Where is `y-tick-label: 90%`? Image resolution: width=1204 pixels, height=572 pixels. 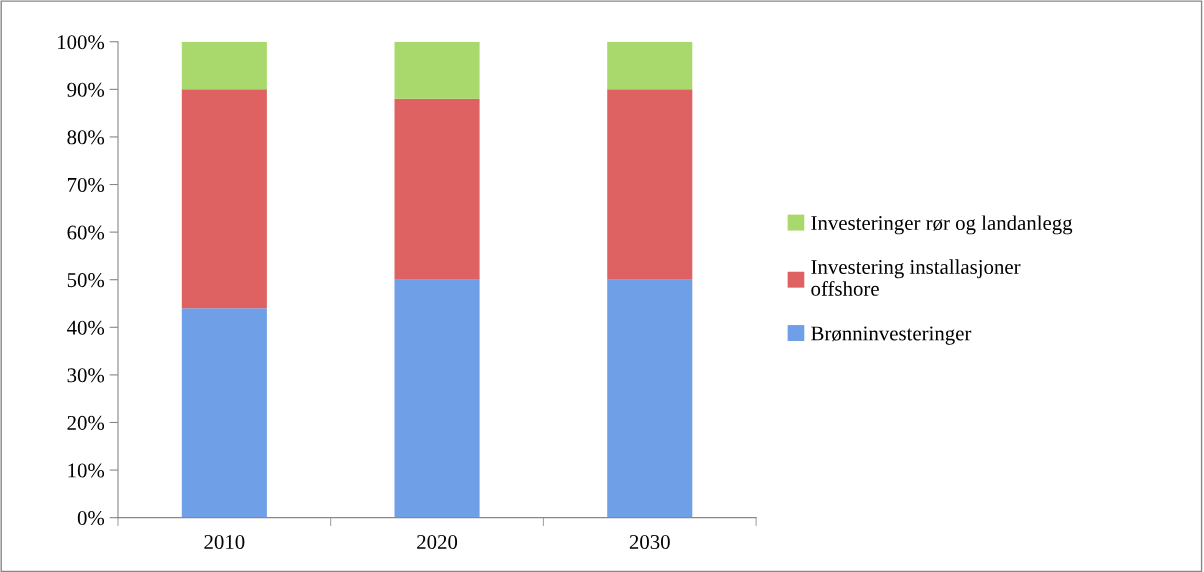 y-tick-label: 90% is located at coordinates (86, 89).